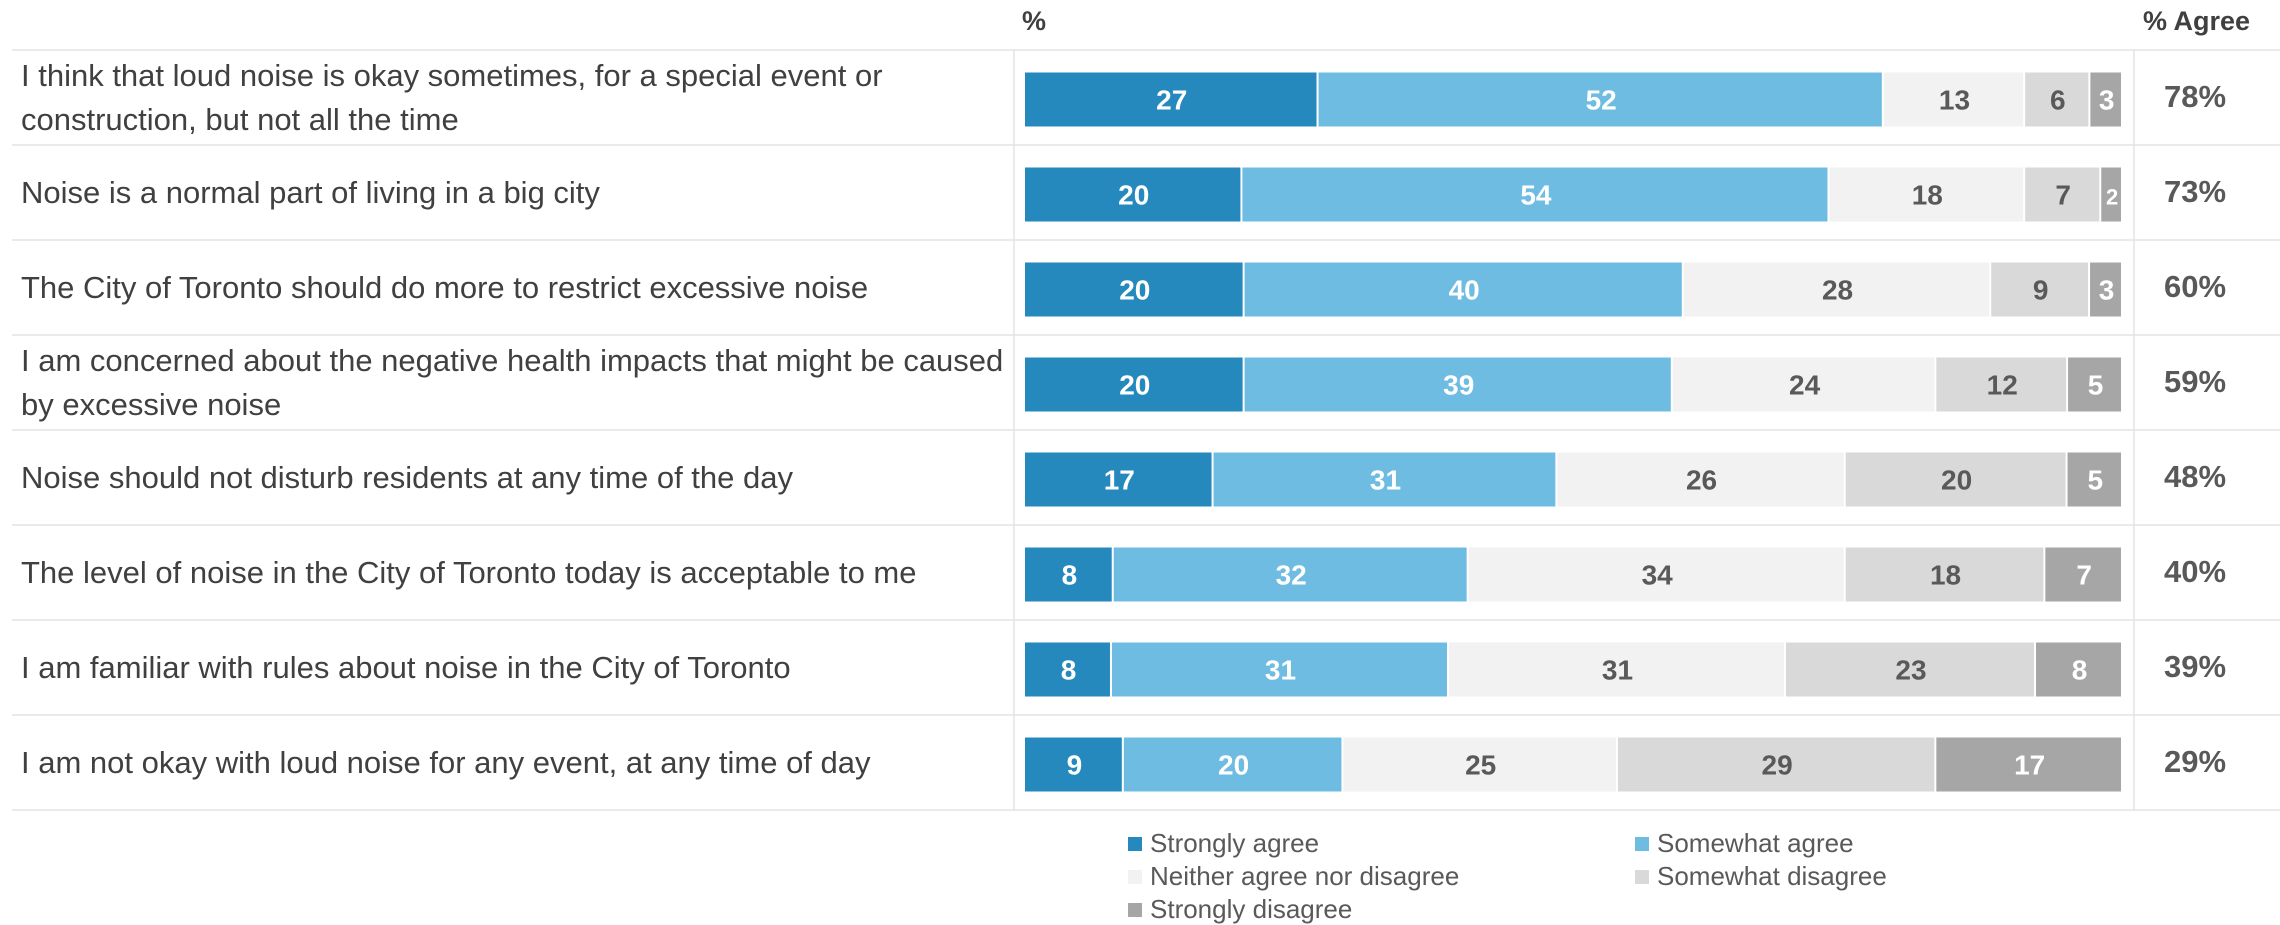  Describe the element at coordinates (2195, 666) in the screenshot. I see `agree-percent-value: 39%` at that location.